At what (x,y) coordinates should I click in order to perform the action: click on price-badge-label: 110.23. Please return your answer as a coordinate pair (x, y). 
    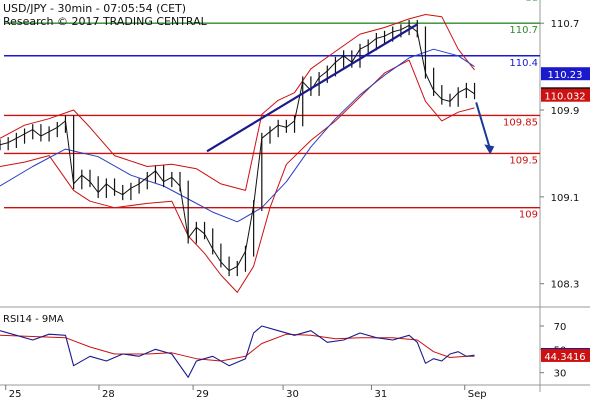
    Looking at the image, I should click on (565, 75).